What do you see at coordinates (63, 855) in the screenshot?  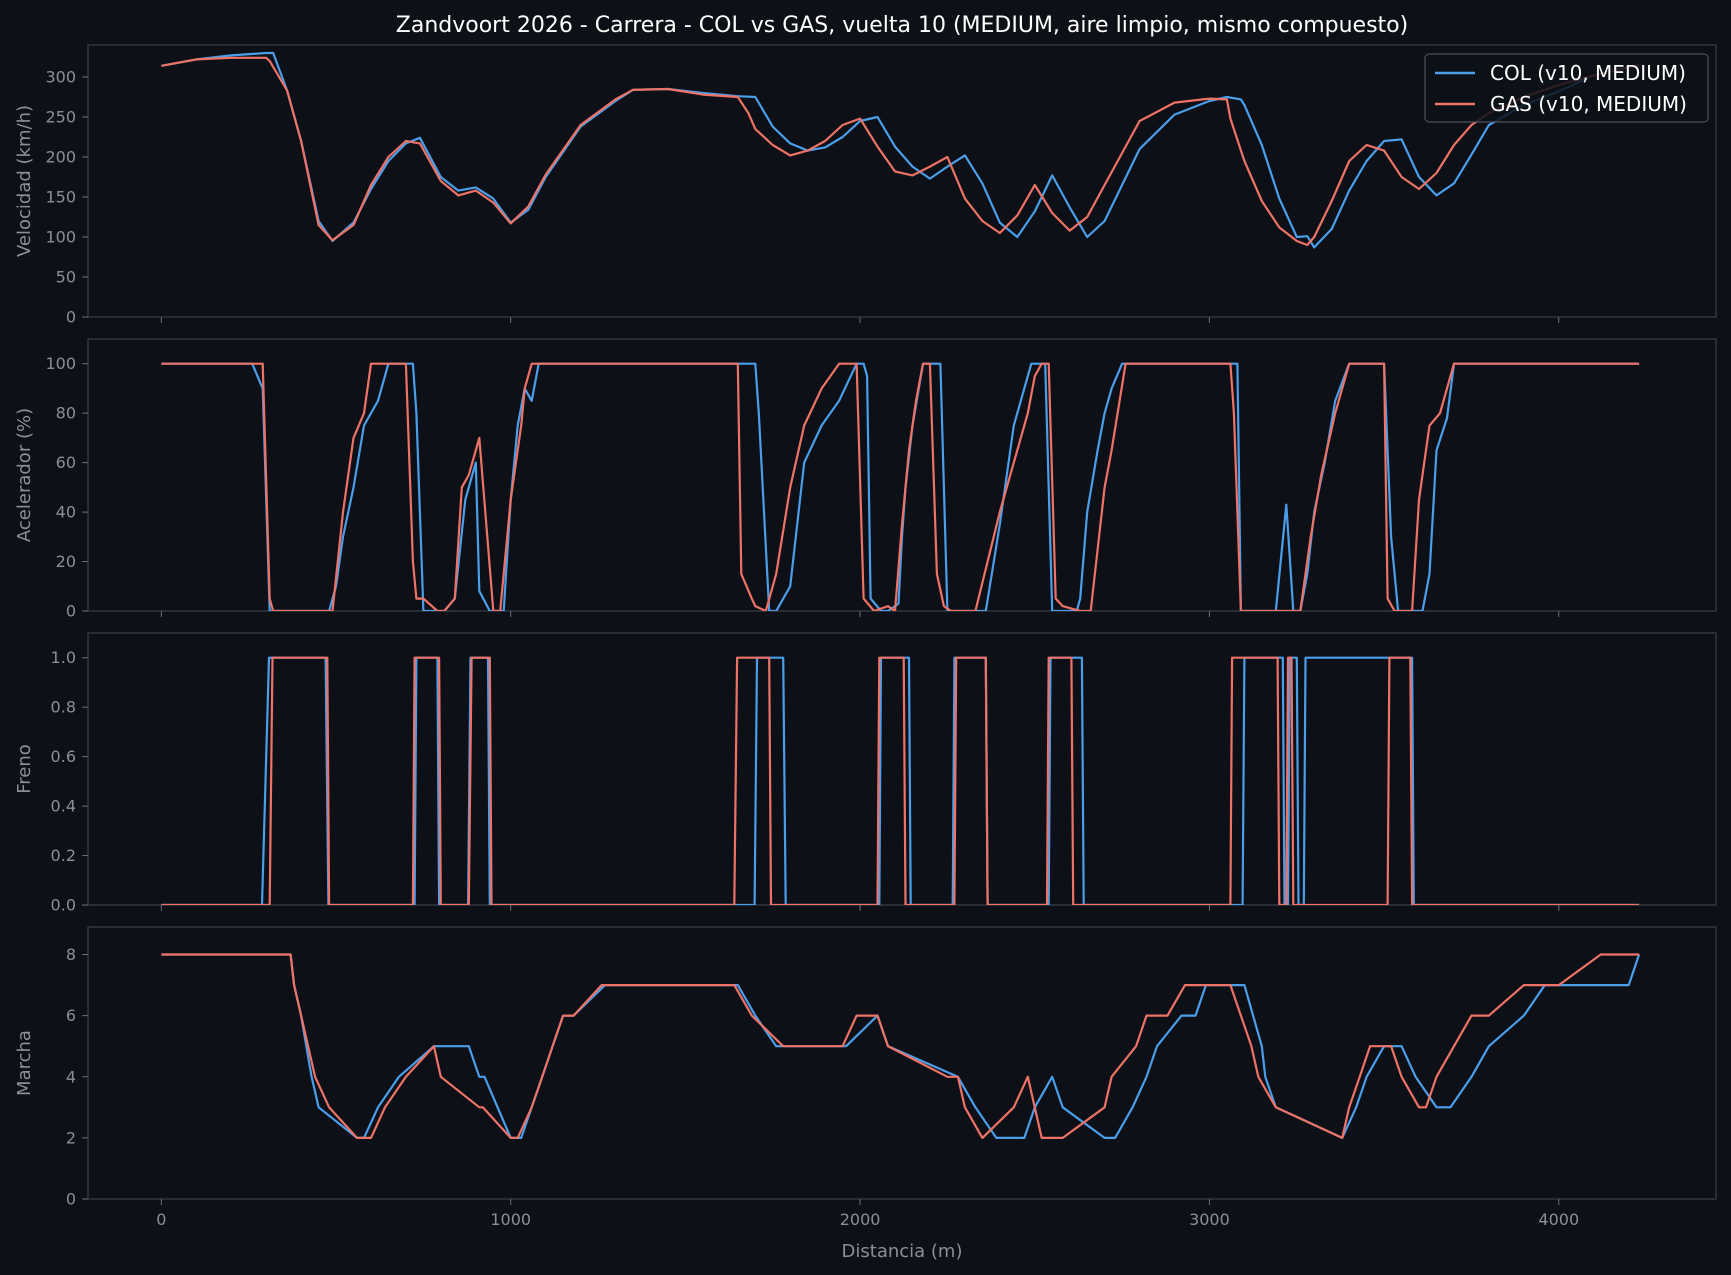 I see `y-tick-label: 0.2` at bounding box center [63, 855].